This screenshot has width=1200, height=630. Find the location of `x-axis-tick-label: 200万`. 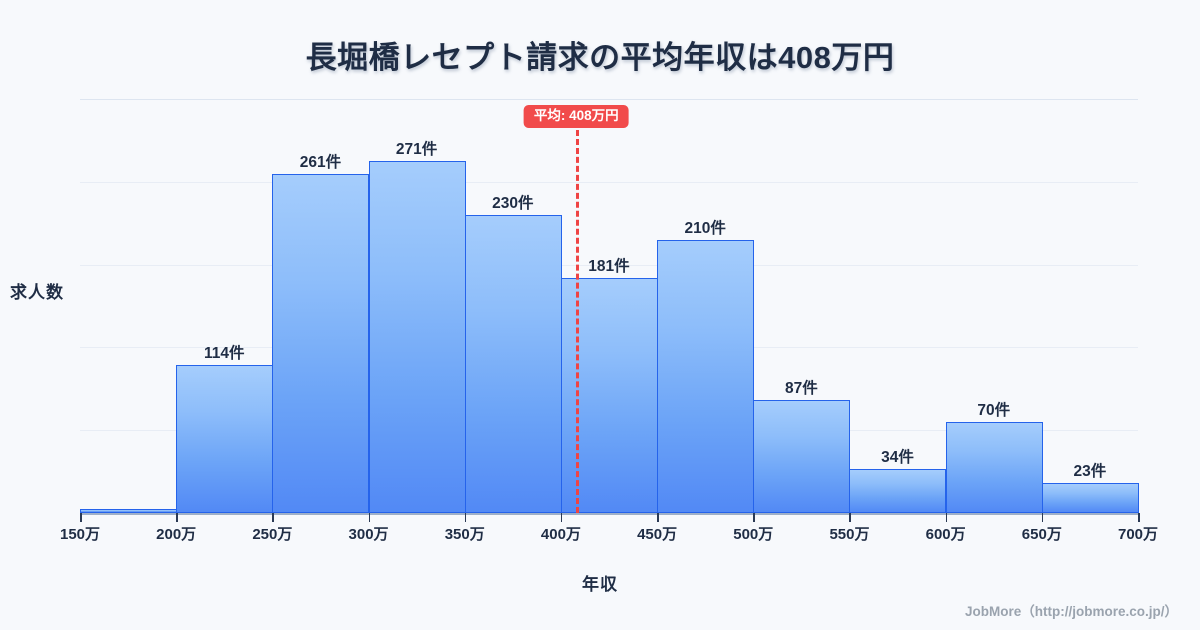

x-axis-tick-label: 200万 is located at coordinates (176, 534).